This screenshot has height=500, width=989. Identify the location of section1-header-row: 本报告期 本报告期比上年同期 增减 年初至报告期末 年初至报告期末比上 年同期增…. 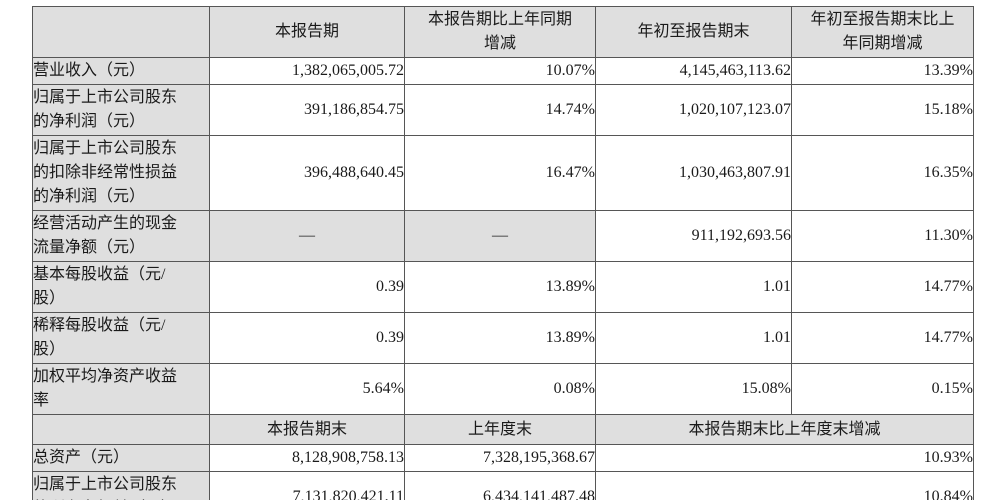
(503, 32).